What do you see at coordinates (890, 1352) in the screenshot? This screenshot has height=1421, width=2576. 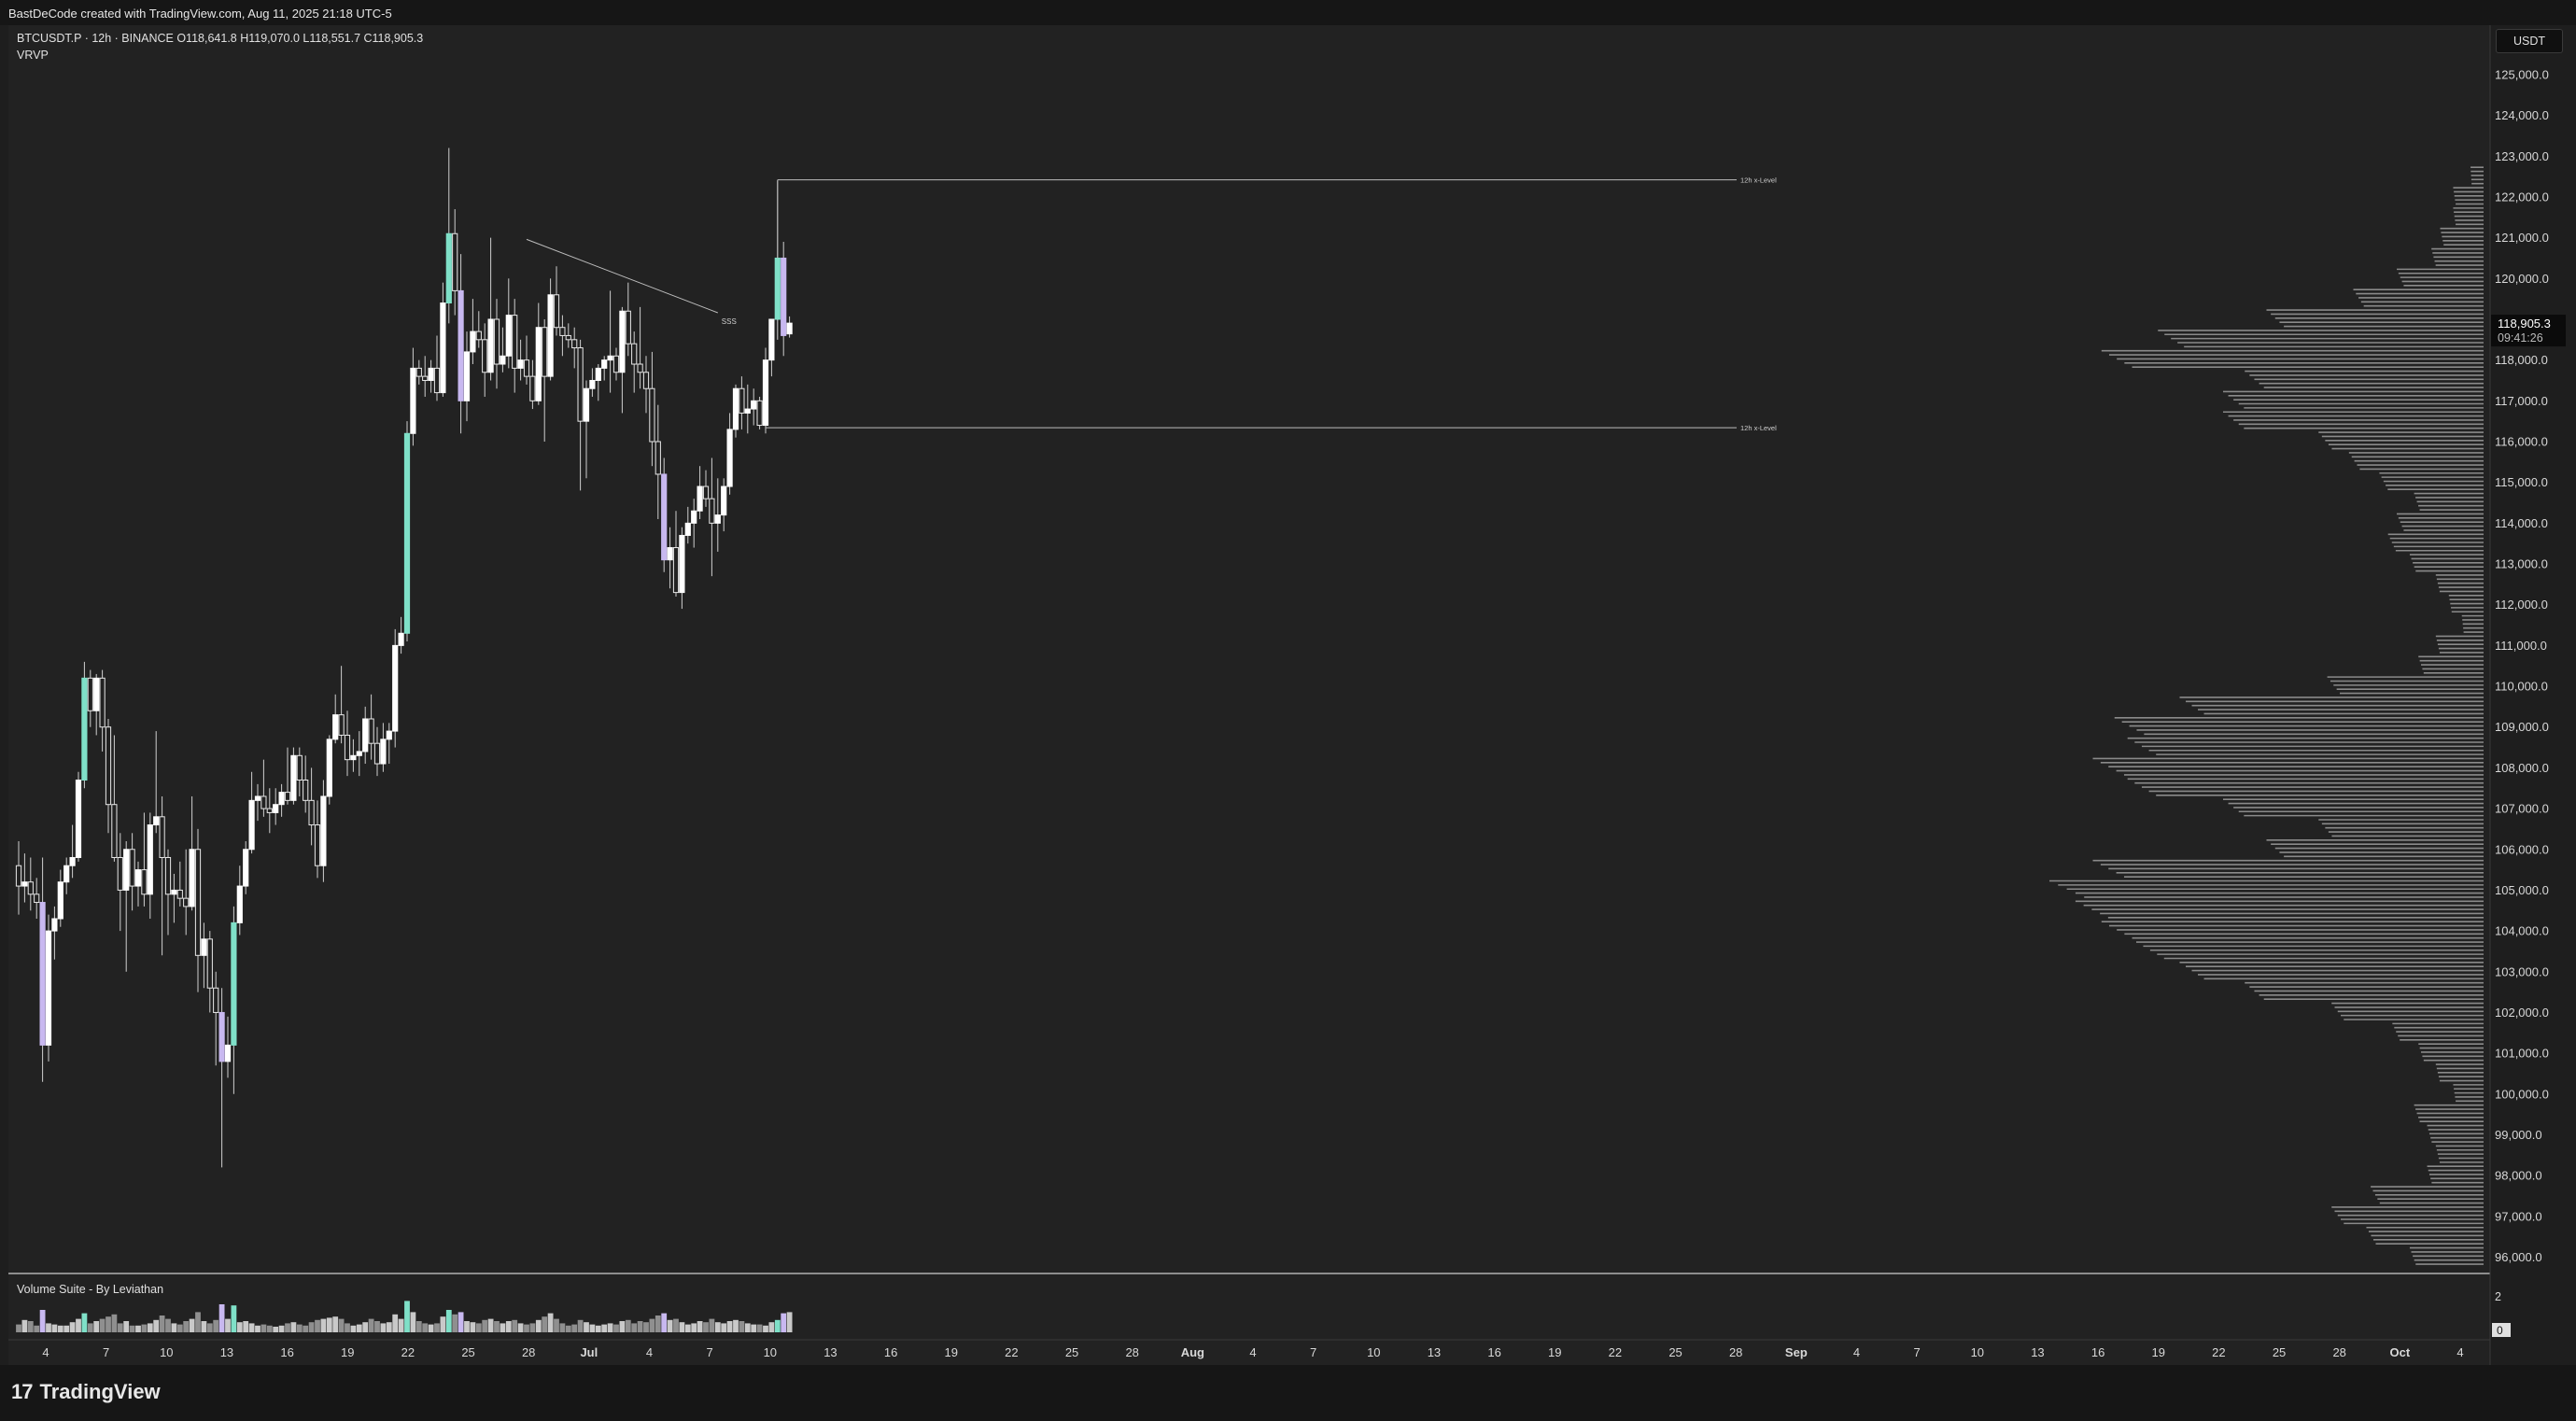 I see `time-tick-label: 16` at bounding box center [890, 1352].